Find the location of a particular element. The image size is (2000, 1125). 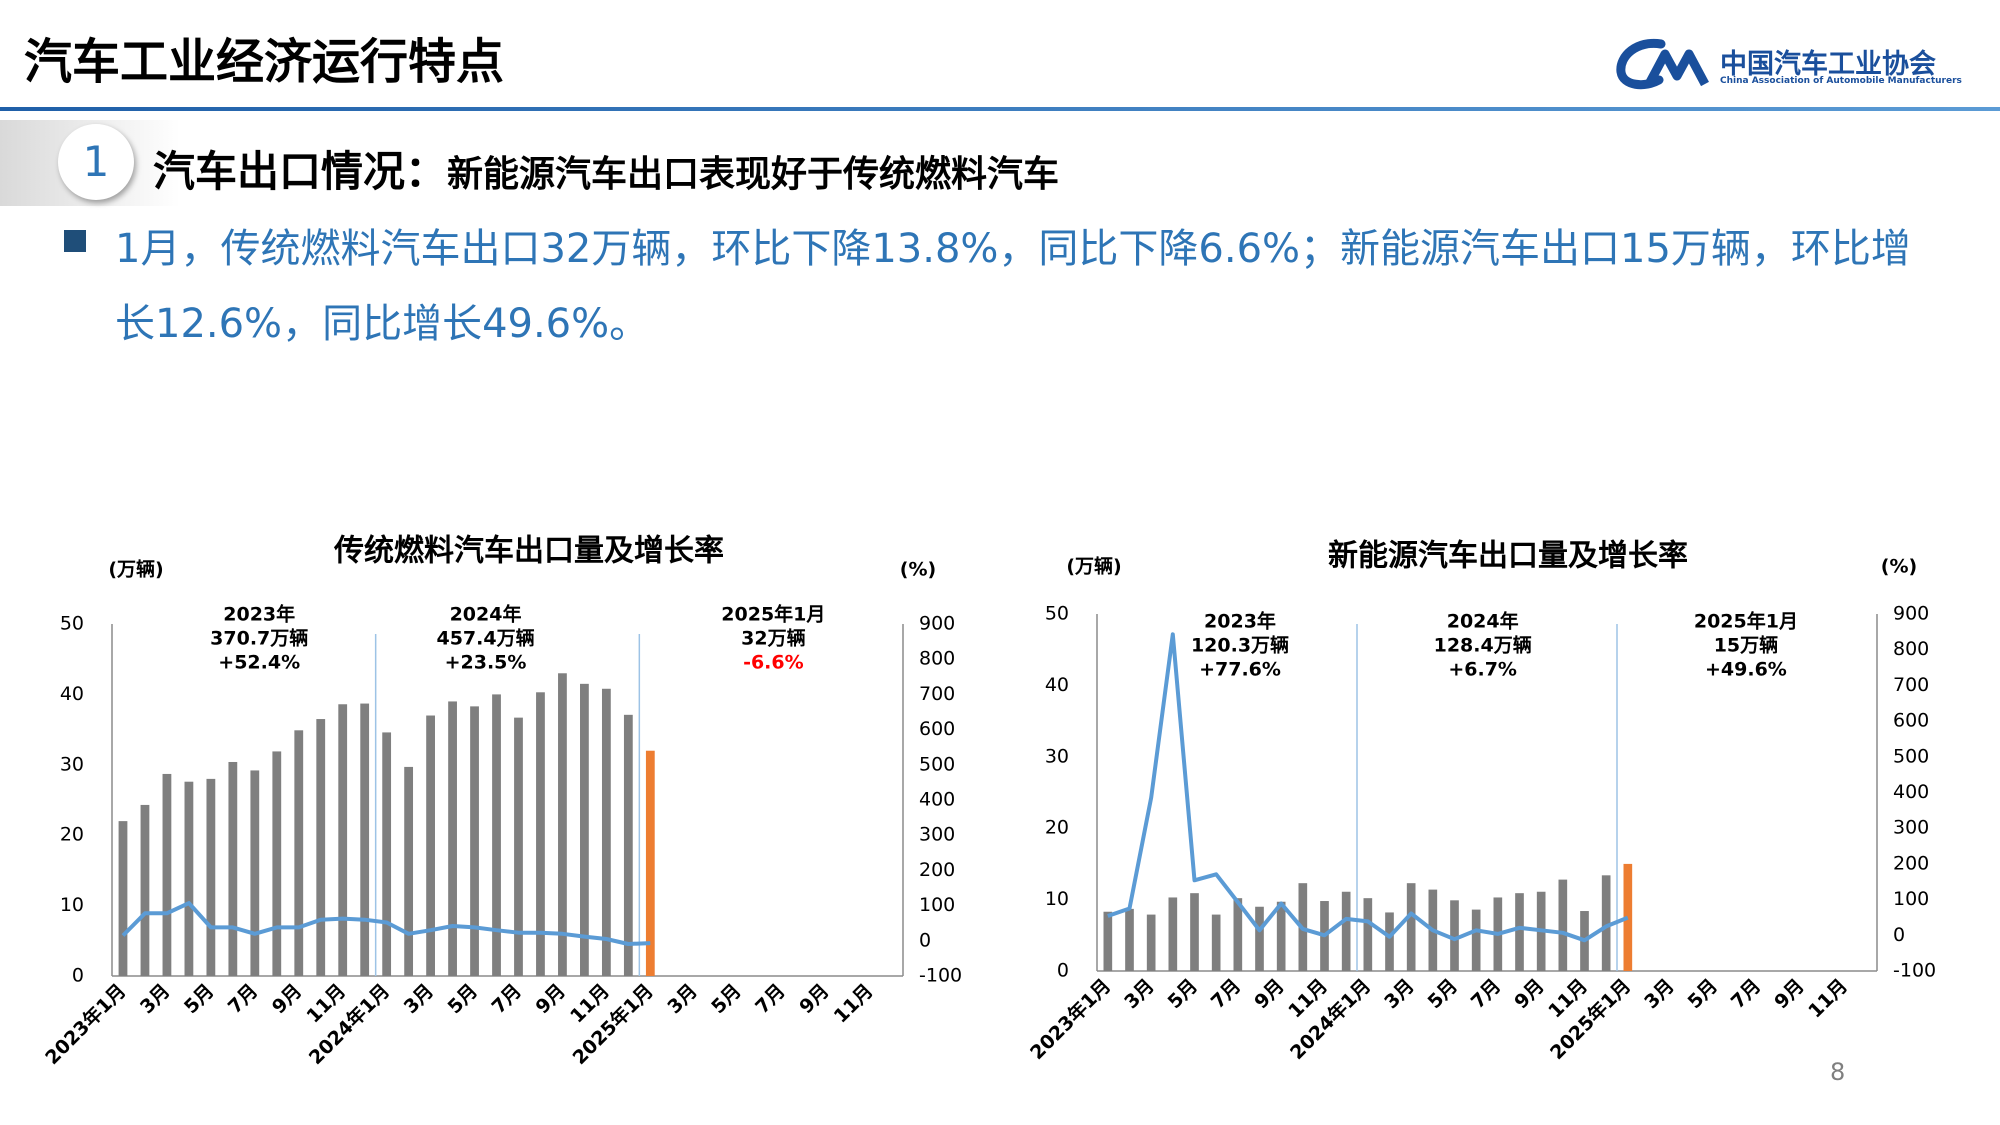

bullet-marker is located at coordinates (75, 241).